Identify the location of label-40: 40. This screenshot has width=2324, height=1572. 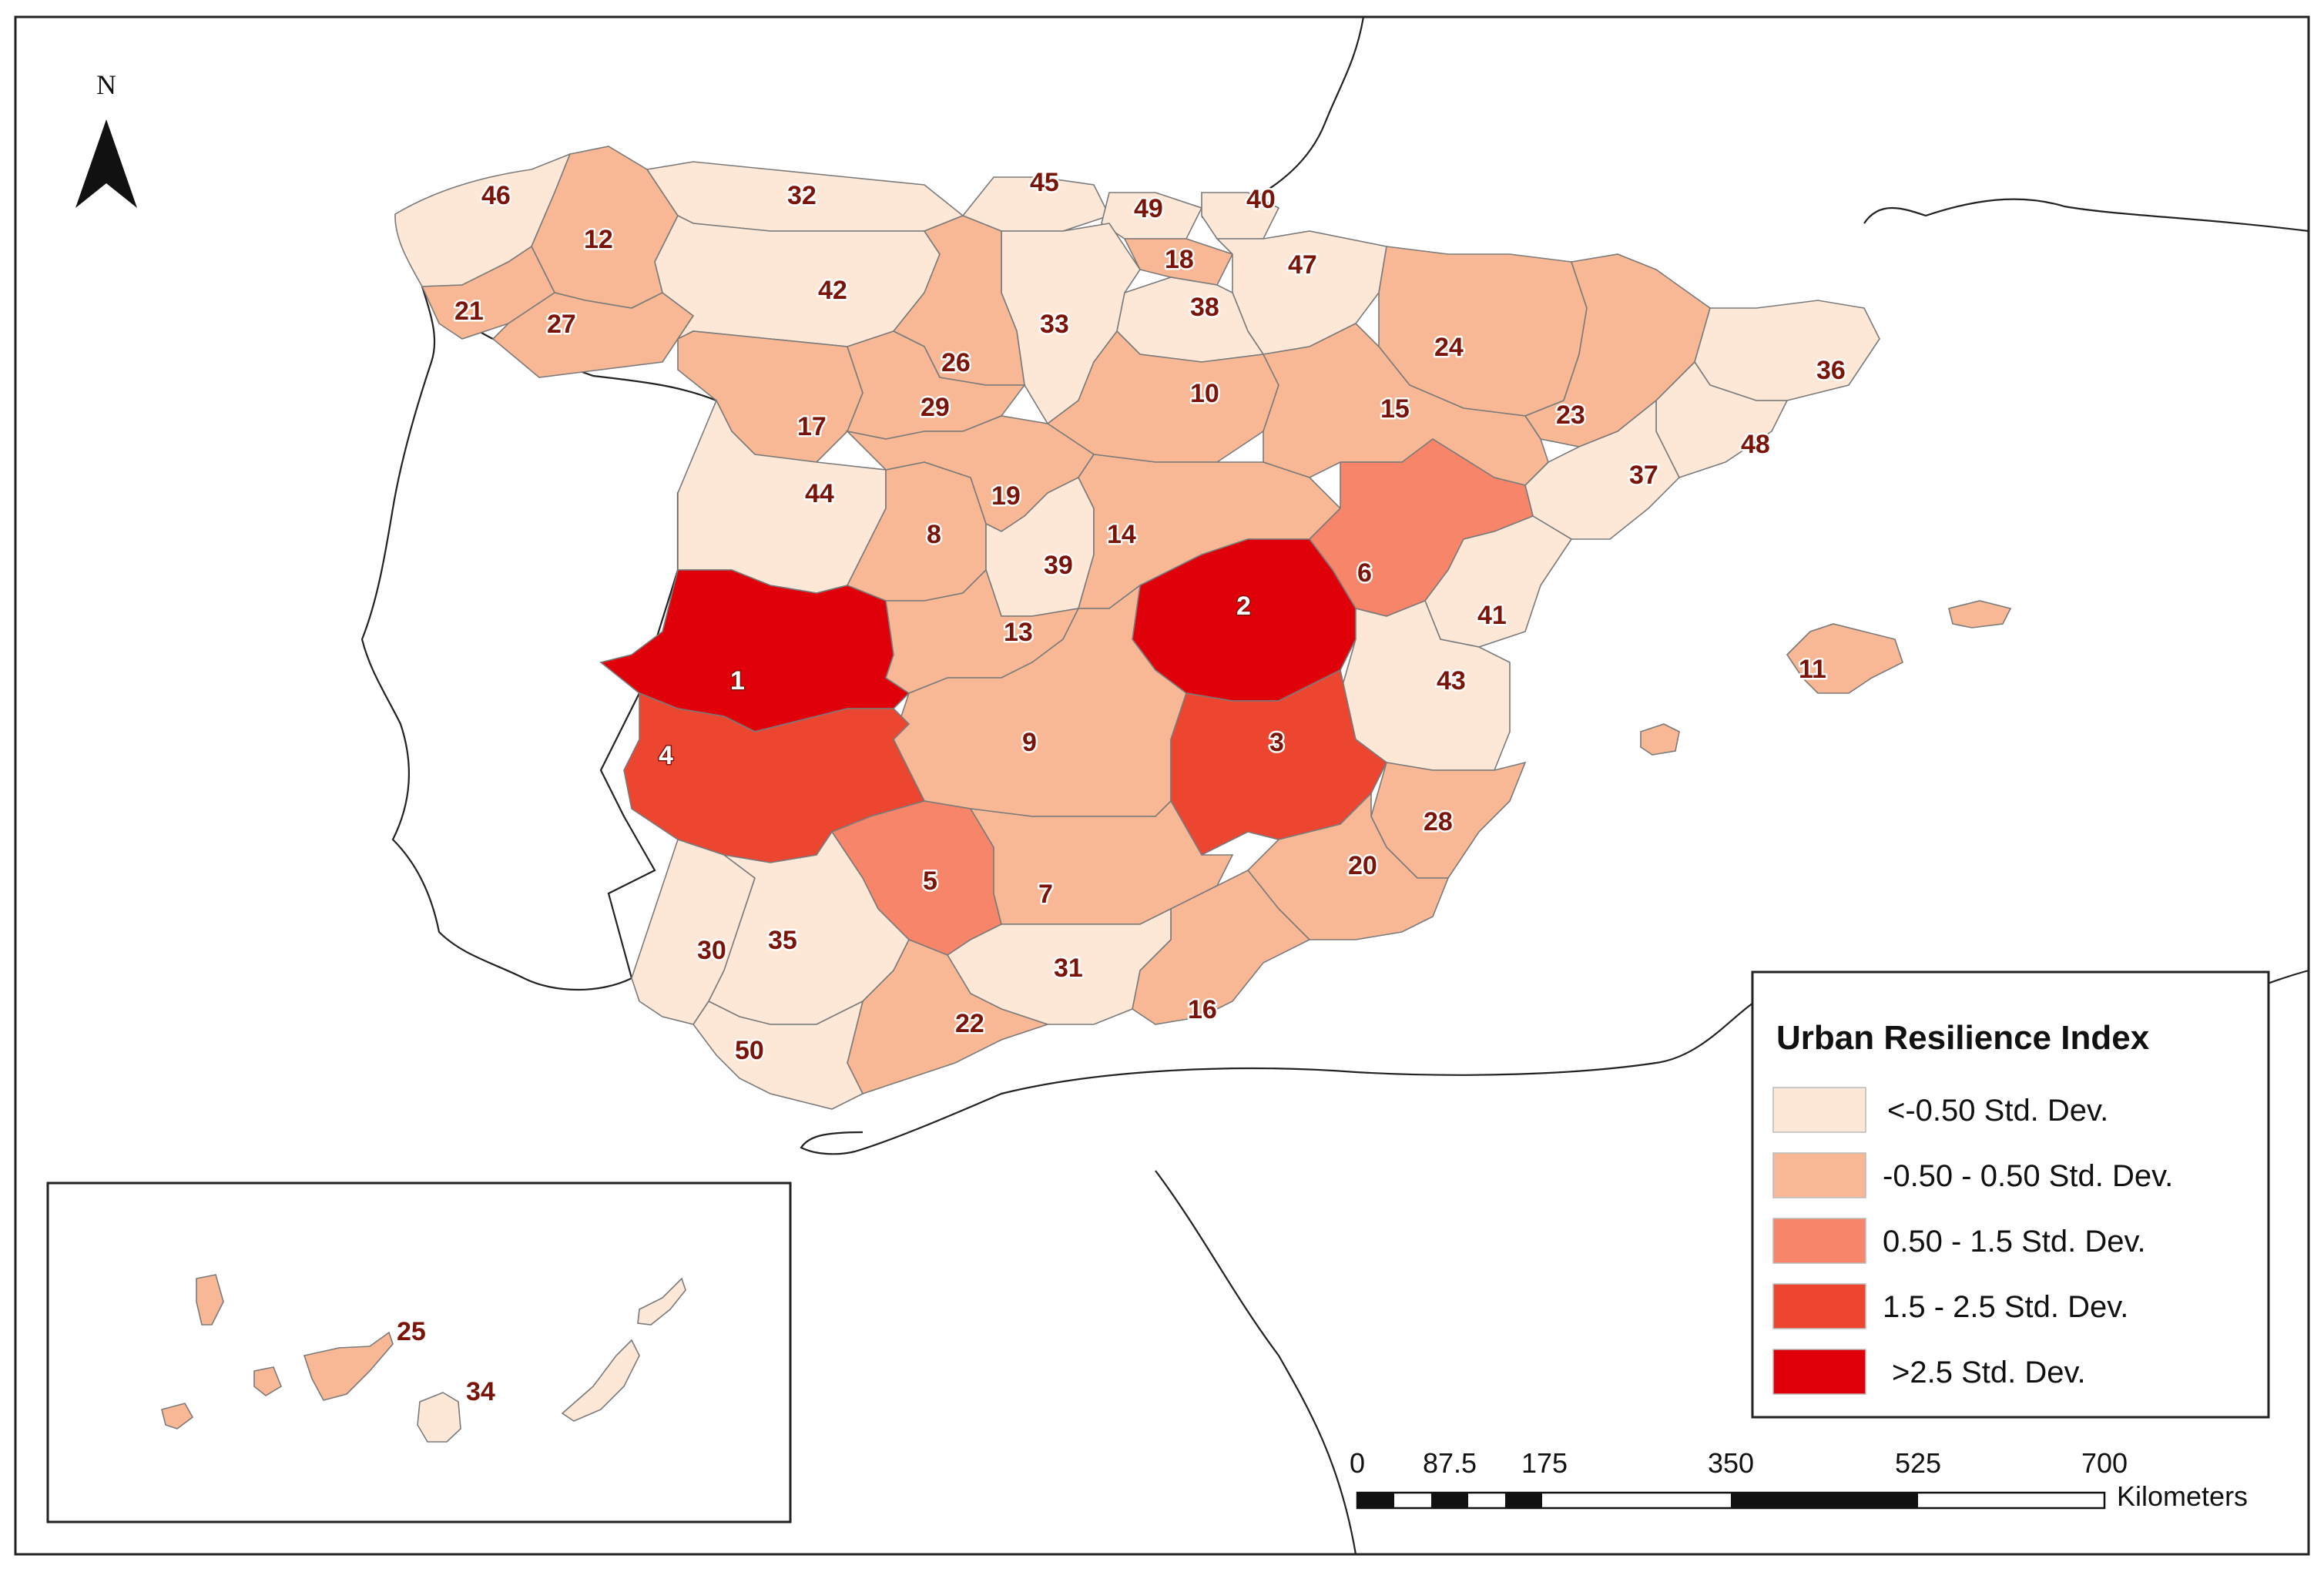
(1261, 199).